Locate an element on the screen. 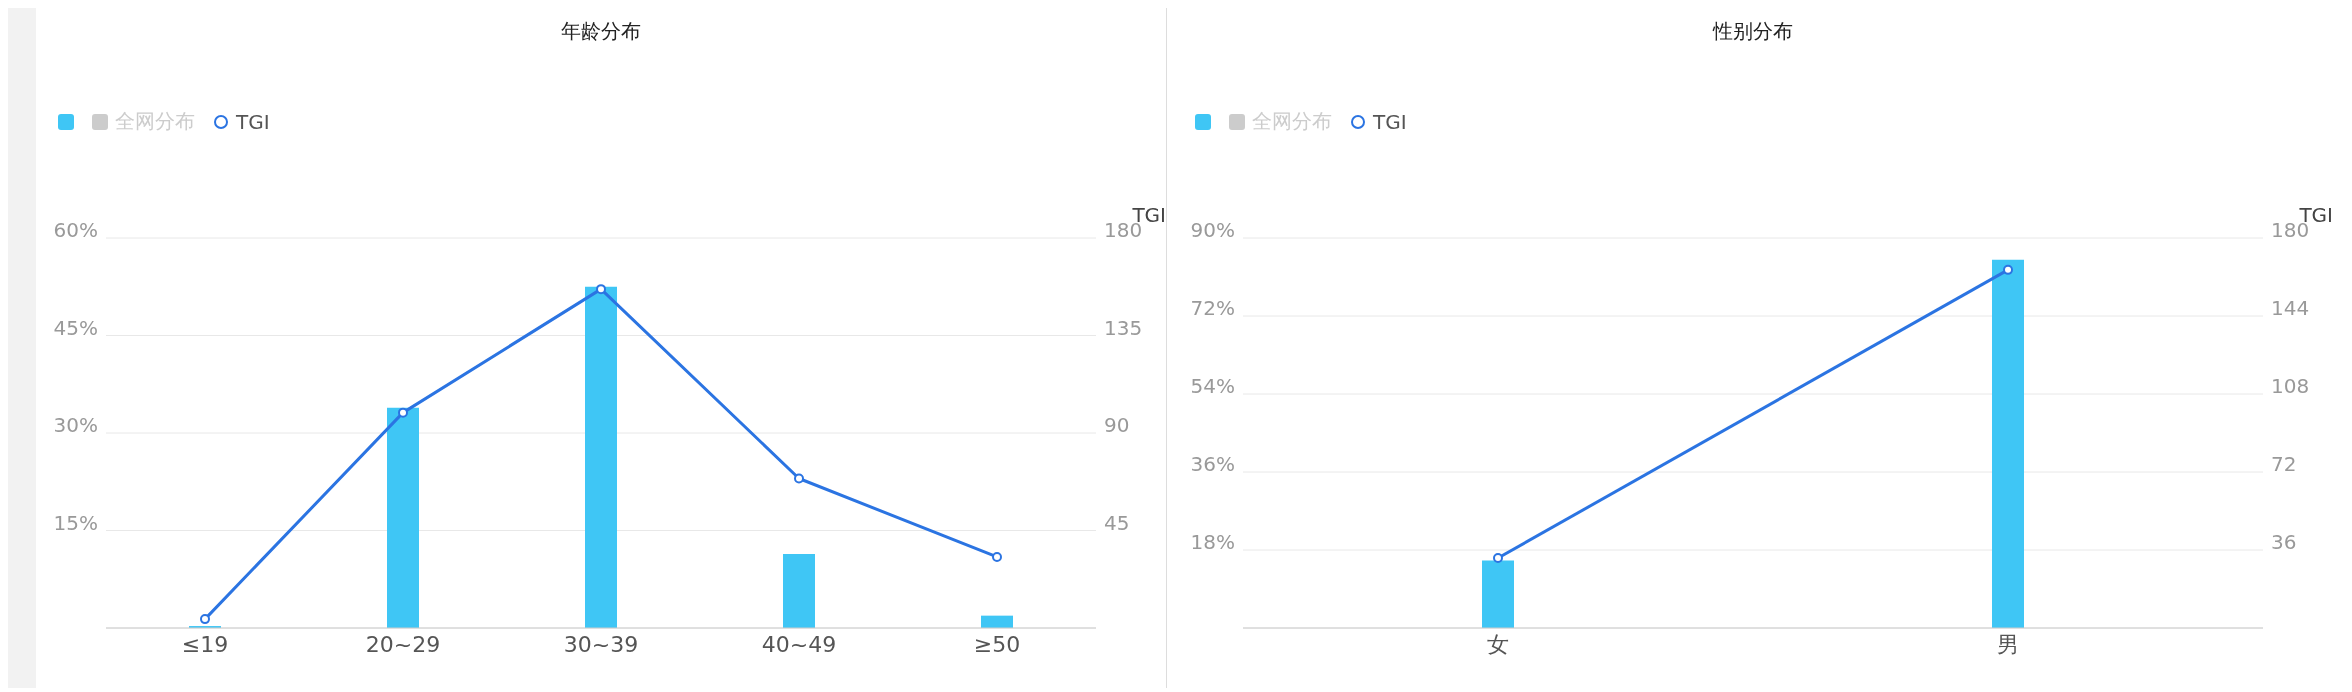 The width and height of the screenshot is (2352, 692). y2-tick-label: 144 is located at coordinates (2290, 308).